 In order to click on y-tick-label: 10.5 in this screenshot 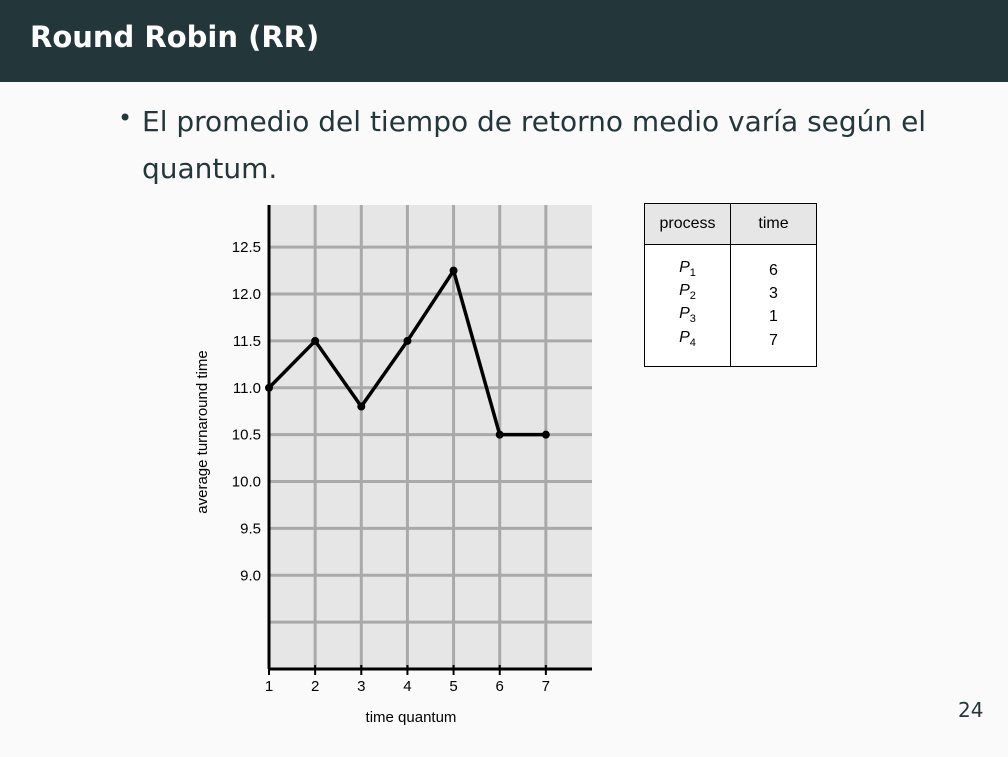, I will do `click(246, 435)`.